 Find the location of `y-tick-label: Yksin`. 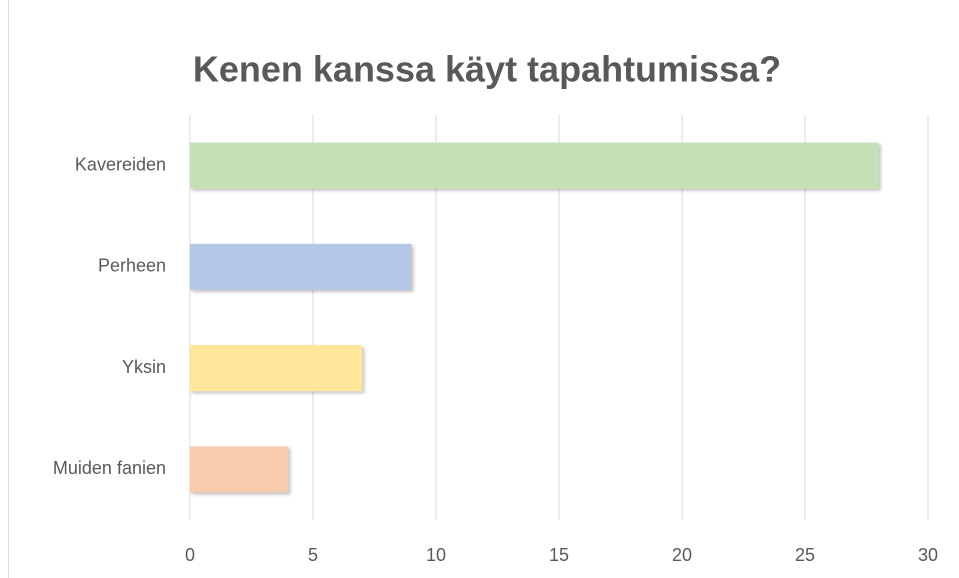

y-tick-label: Yksin is located at coordinates (144, 367).